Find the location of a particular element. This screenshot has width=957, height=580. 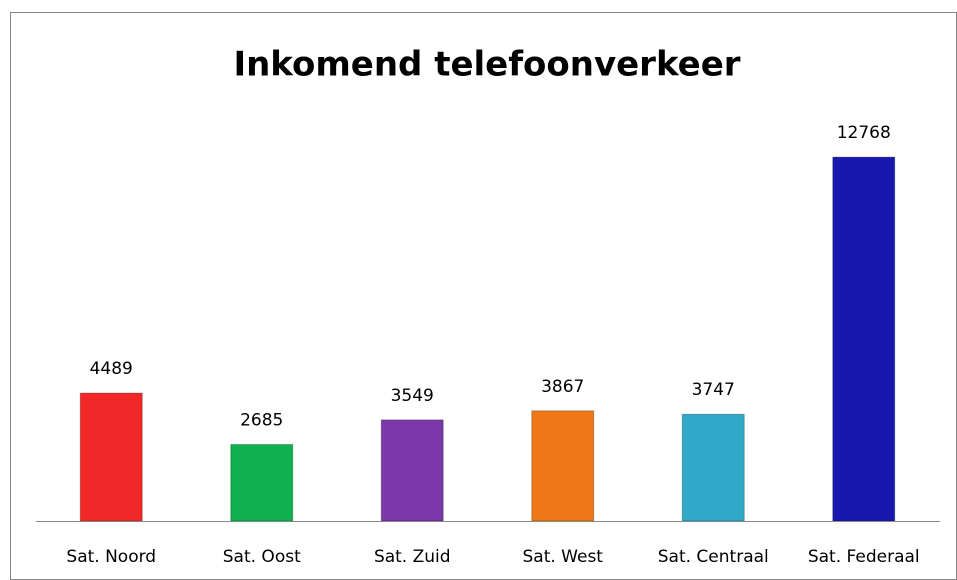

value-label: 2685 is located at coordinates (261, 420).